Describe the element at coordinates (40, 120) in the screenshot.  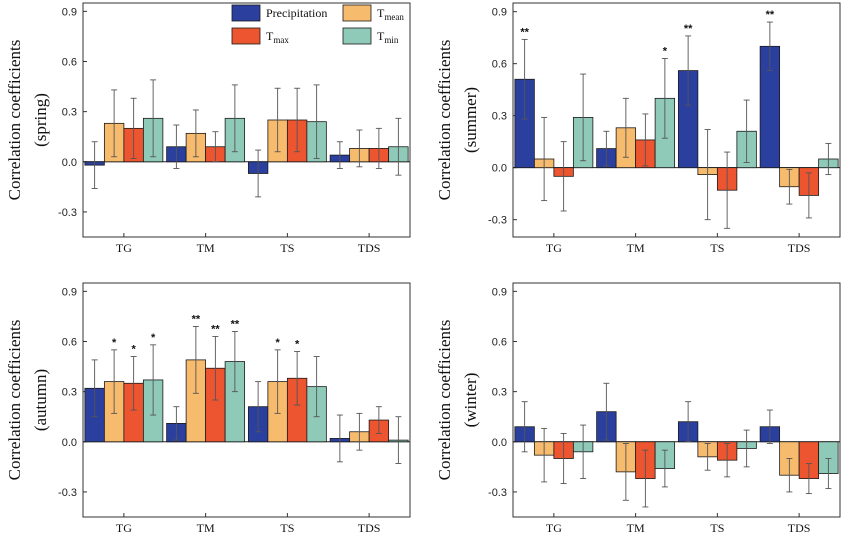
I see `season-label: (spring)` at that location.